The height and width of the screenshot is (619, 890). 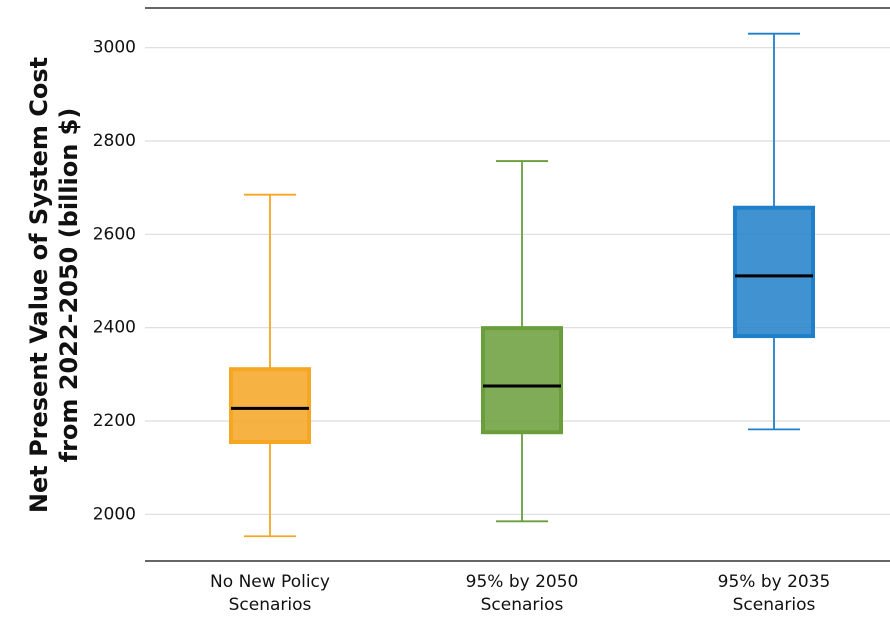 I want to click on y-label-line: from 2022-2050 (billion $), so click(x=69, y=285).